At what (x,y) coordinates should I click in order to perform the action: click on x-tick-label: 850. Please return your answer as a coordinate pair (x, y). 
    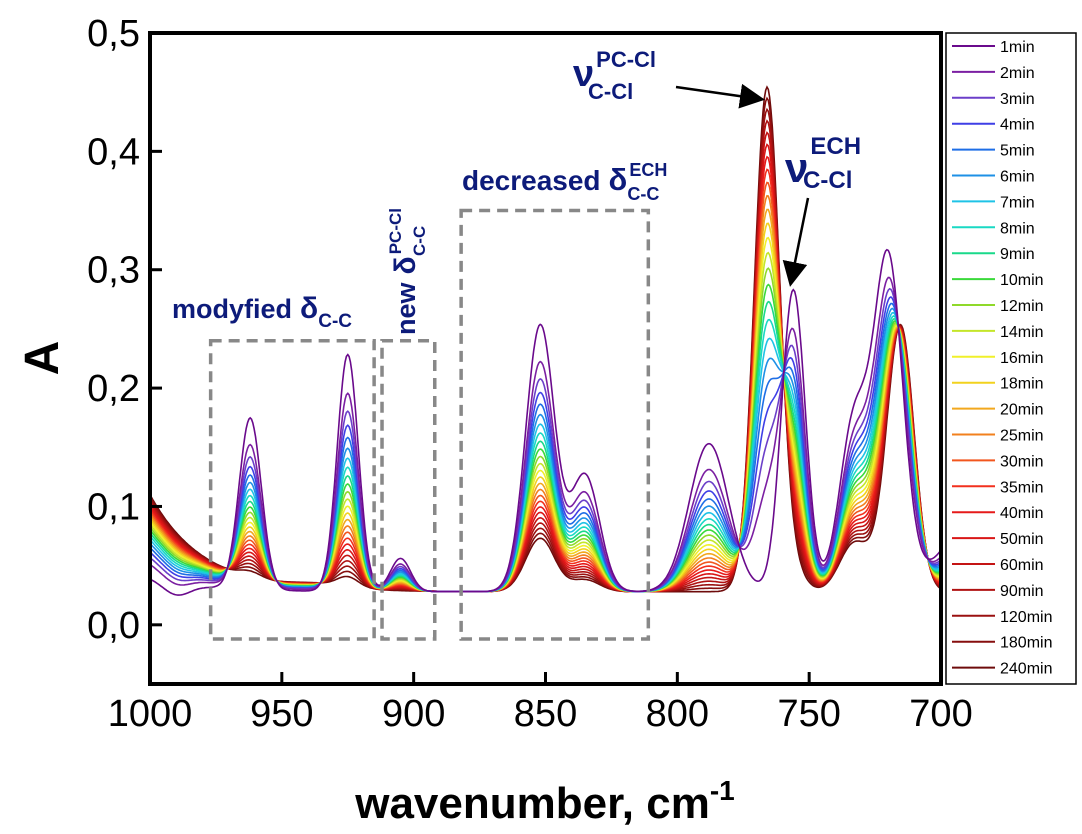
    Looking at the image, I should click on (545, 714).